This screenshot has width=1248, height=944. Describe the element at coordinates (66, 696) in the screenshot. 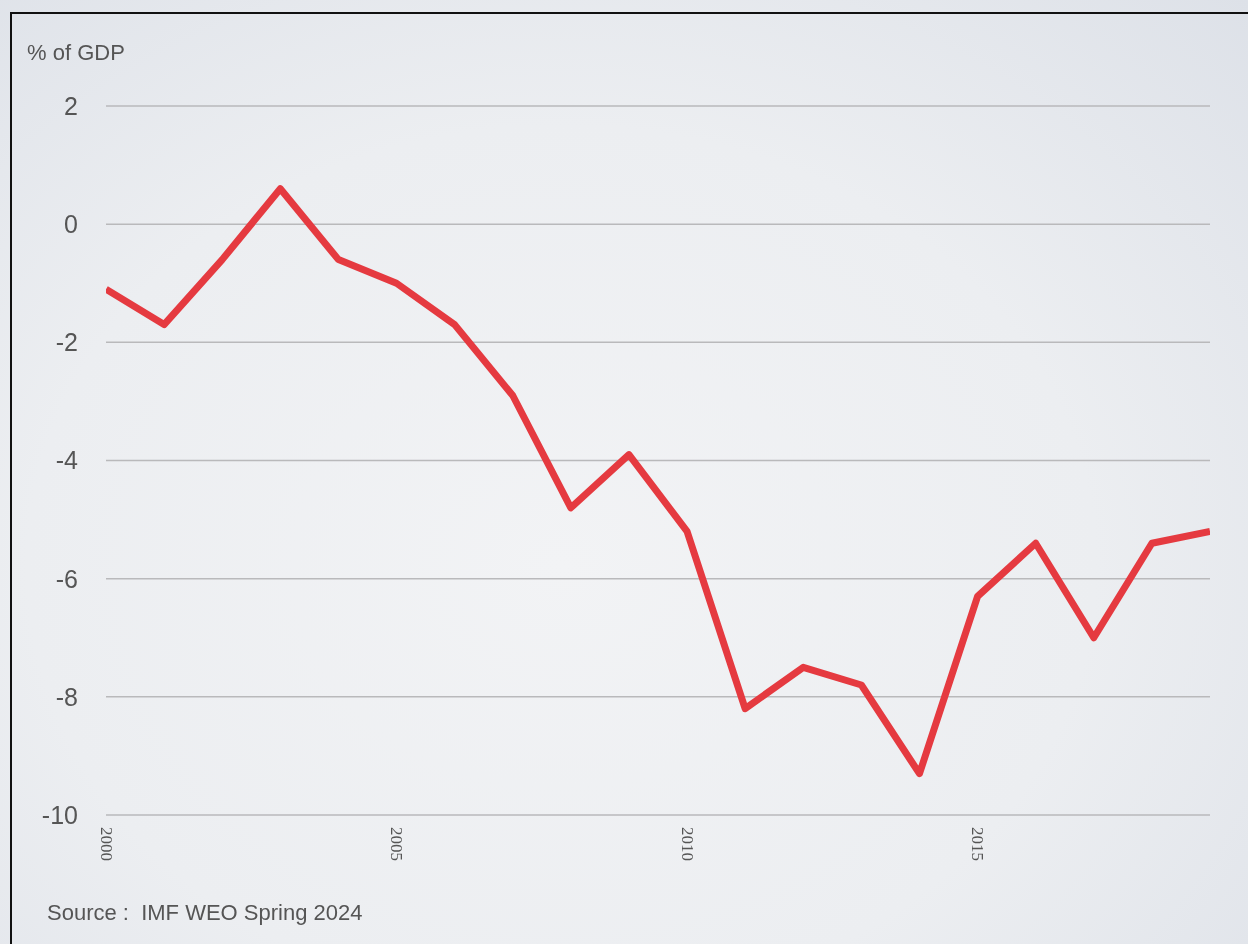

I see `y-tick-label: -8` at that location.